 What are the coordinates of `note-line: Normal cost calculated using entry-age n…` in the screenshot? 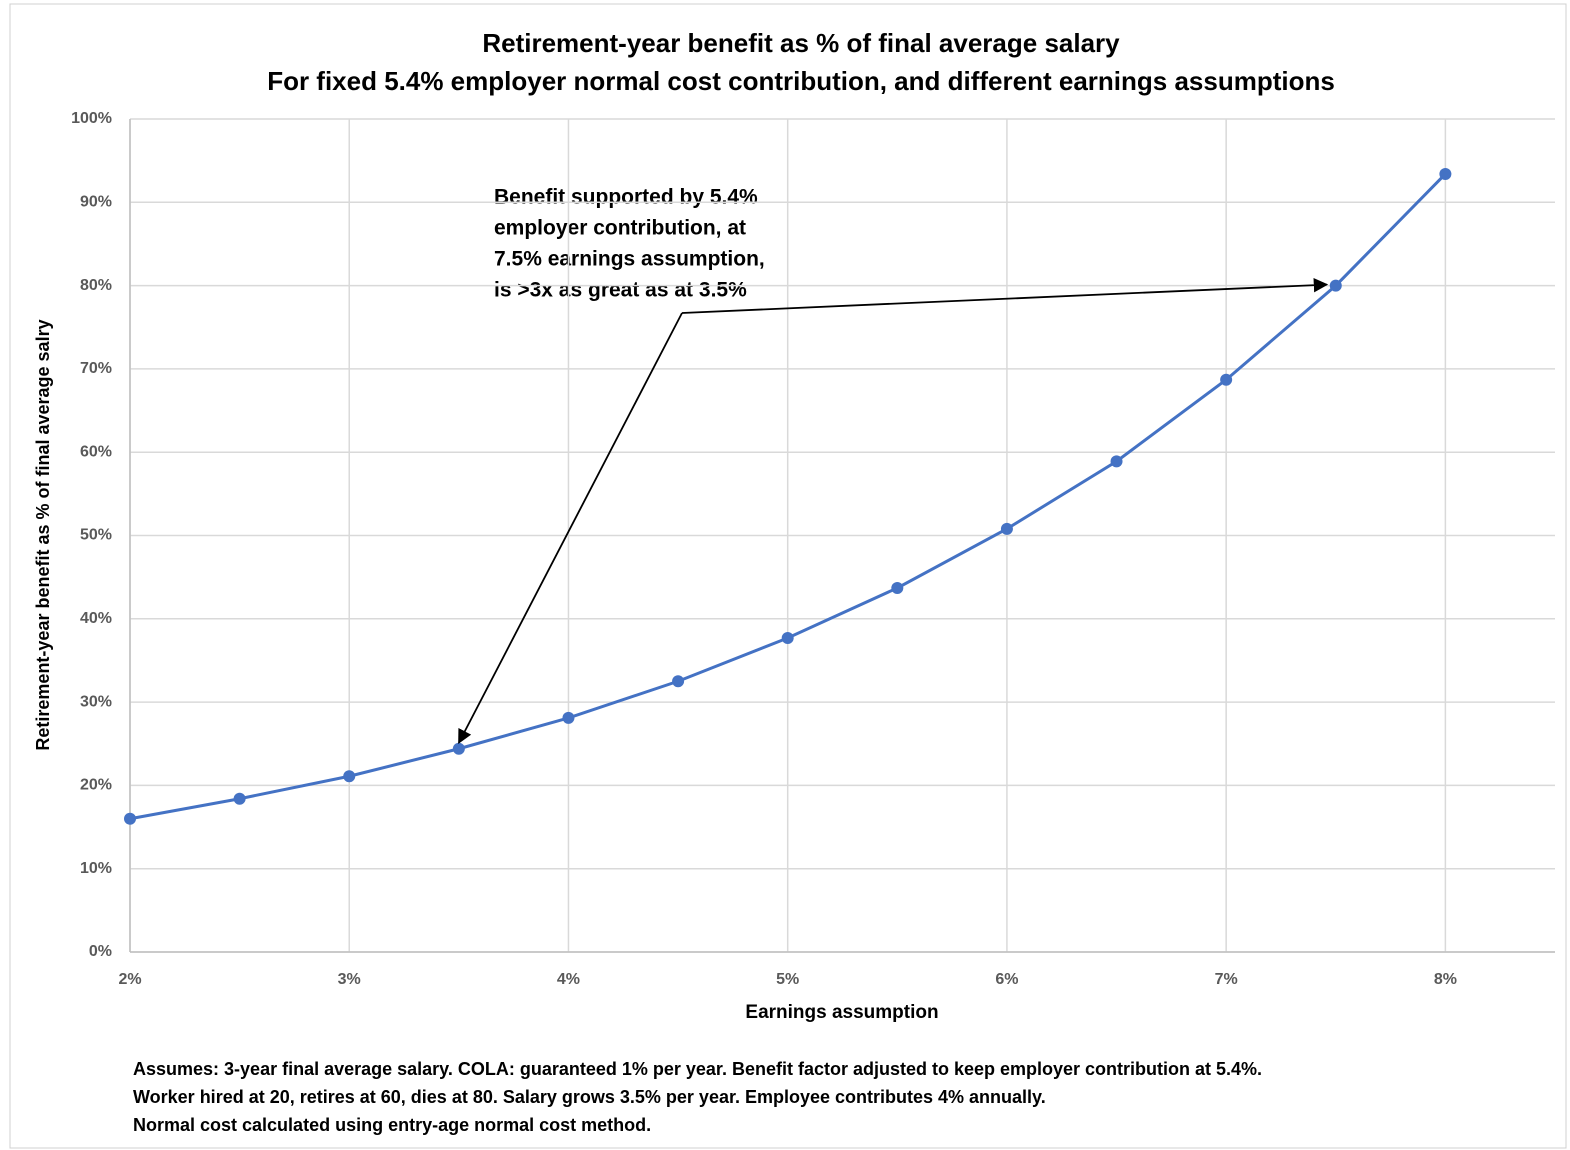 It's located at (392, 1125).